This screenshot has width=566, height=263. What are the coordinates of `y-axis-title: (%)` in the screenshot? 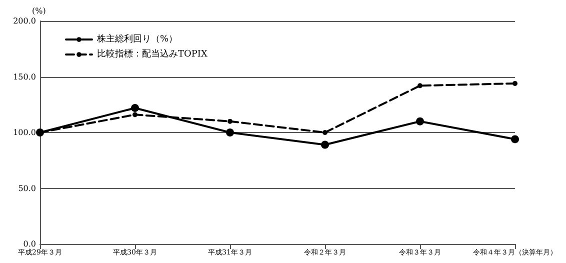 It's located at (39, 11).